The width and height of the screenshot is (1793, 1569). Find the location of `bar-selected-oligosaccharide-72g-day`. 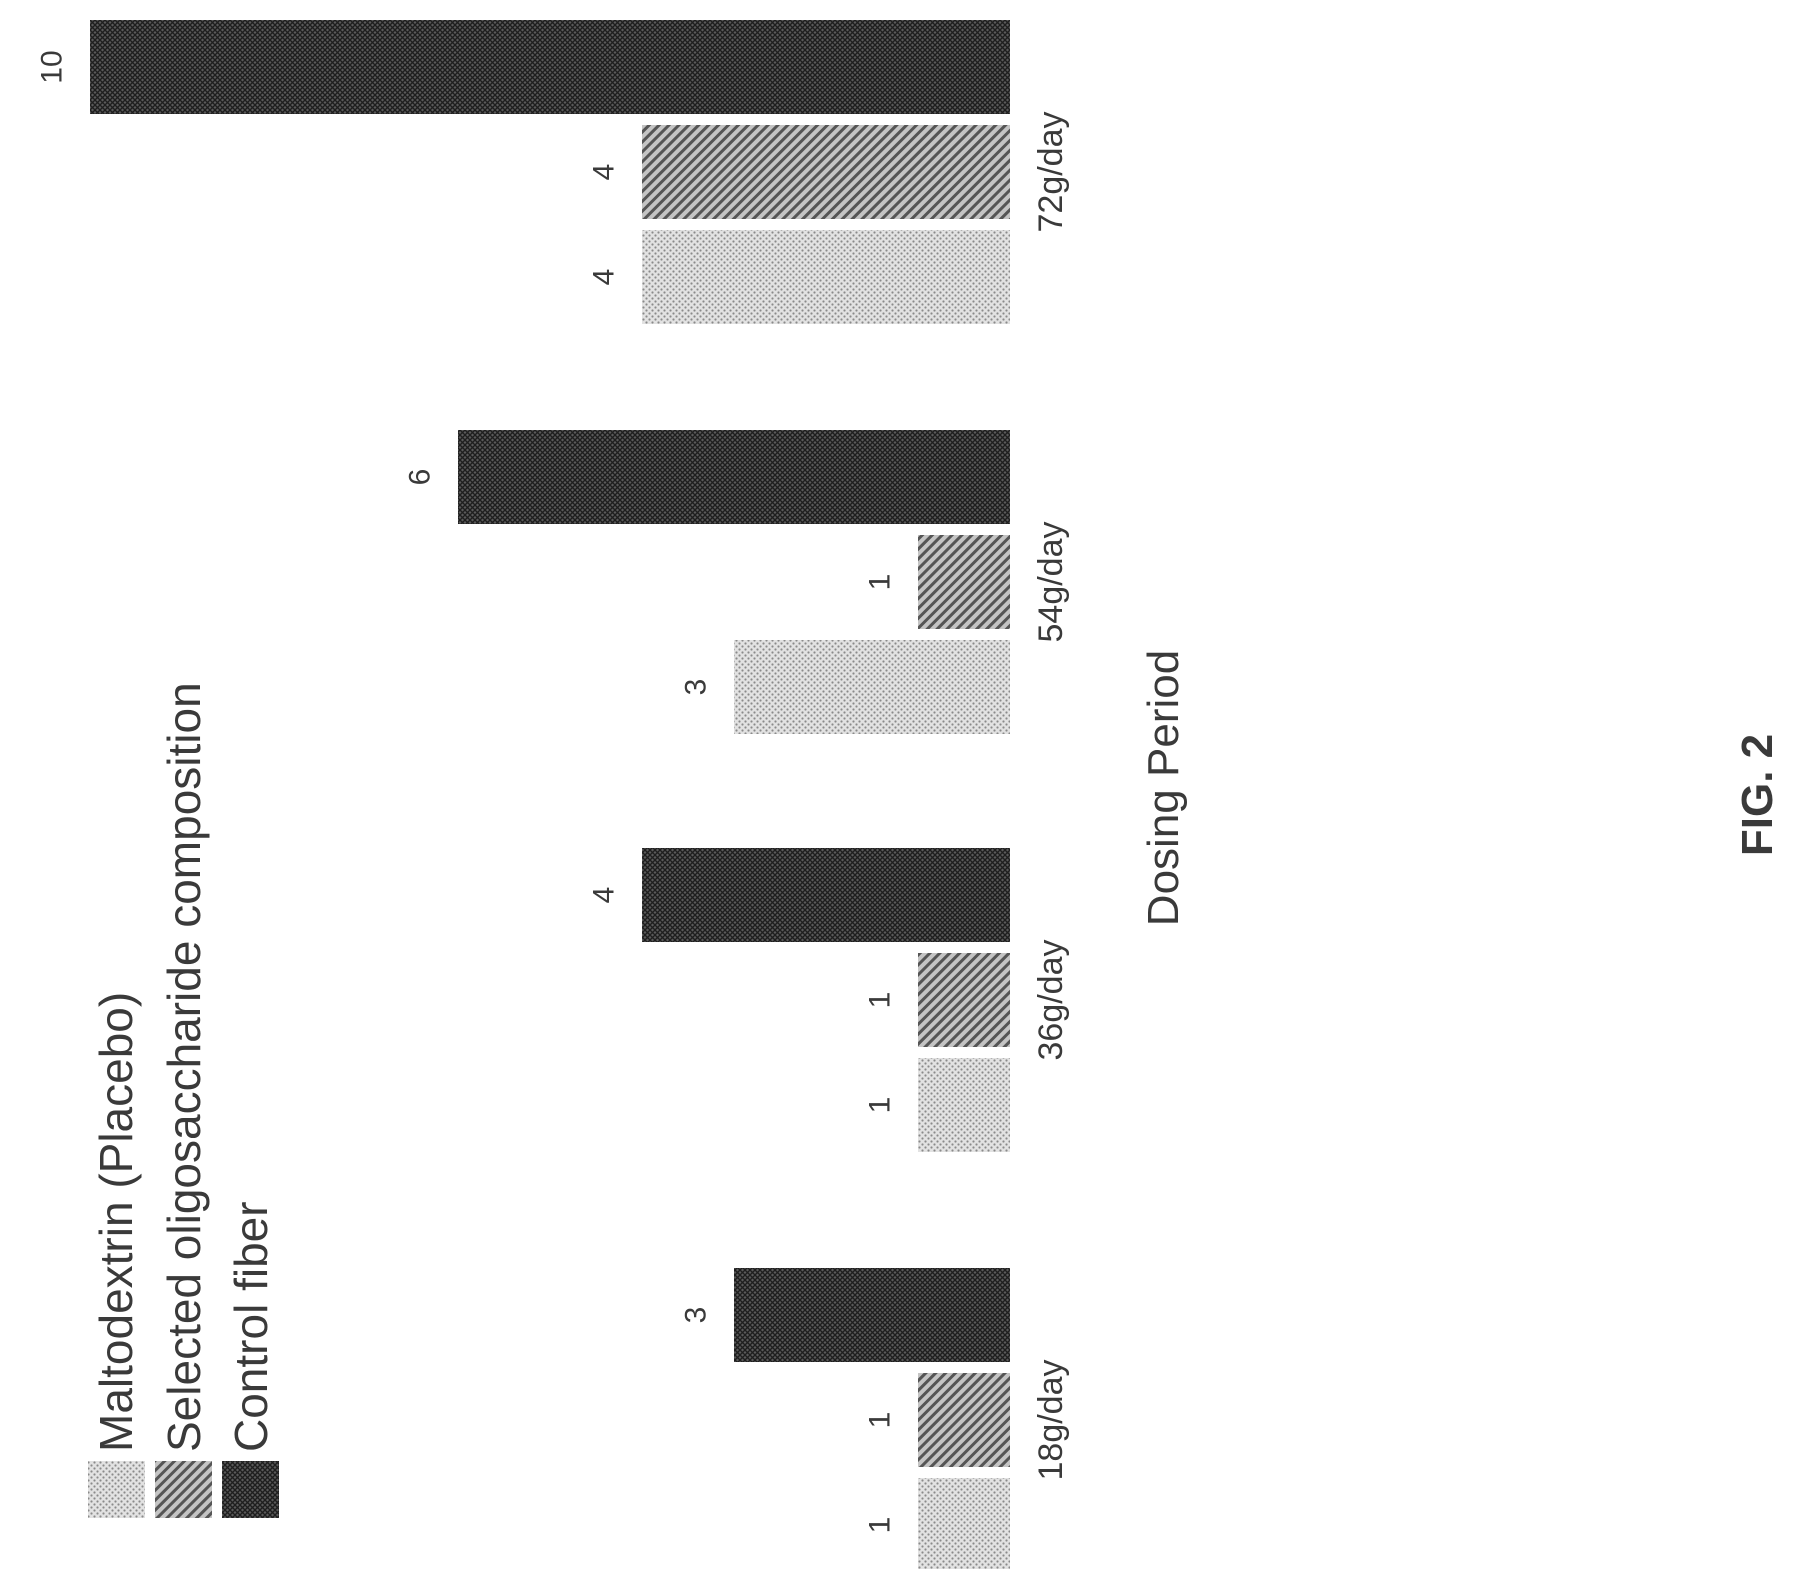

bar-selected-oligosaccharide-72g-day is located at coordinates (826, 172).